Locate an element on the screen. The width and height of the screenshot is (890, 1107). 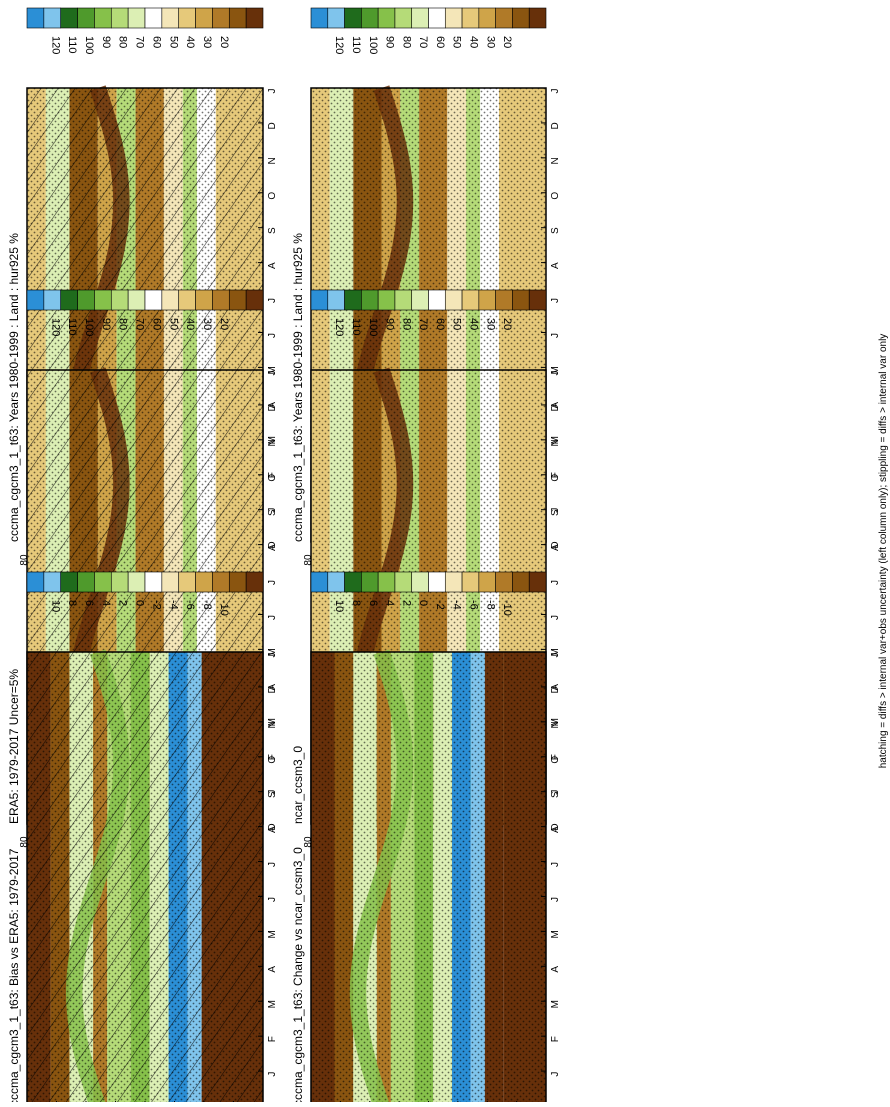
colorbar-cb2: 120 110 100 90 80 70 60 50 40 30 20 is located at coordinates (428, 30).